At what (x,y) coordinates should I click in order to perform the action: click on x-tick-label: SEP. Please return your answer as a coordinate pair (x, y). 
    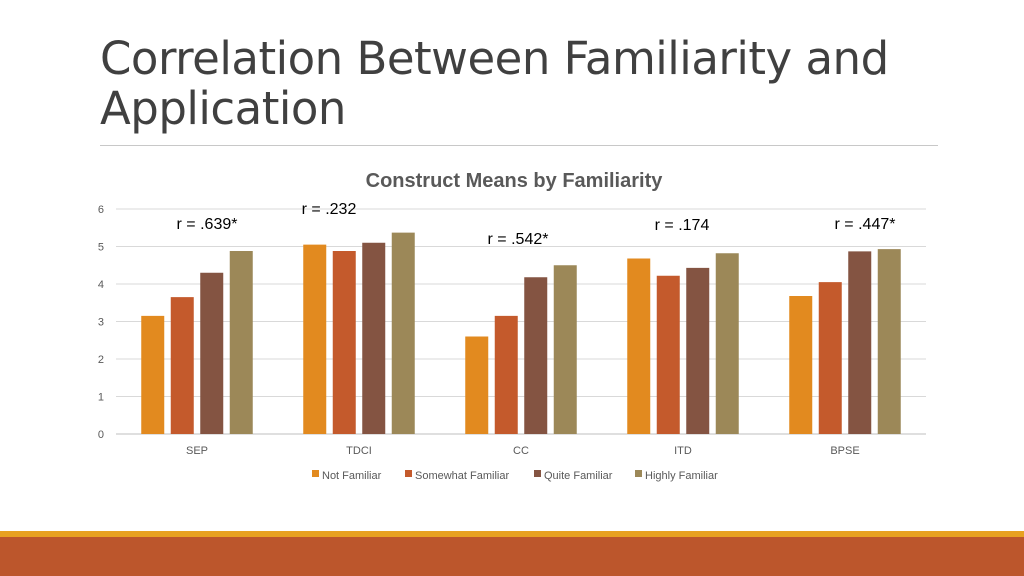
    Looking at the image, I should click on (197, 451).